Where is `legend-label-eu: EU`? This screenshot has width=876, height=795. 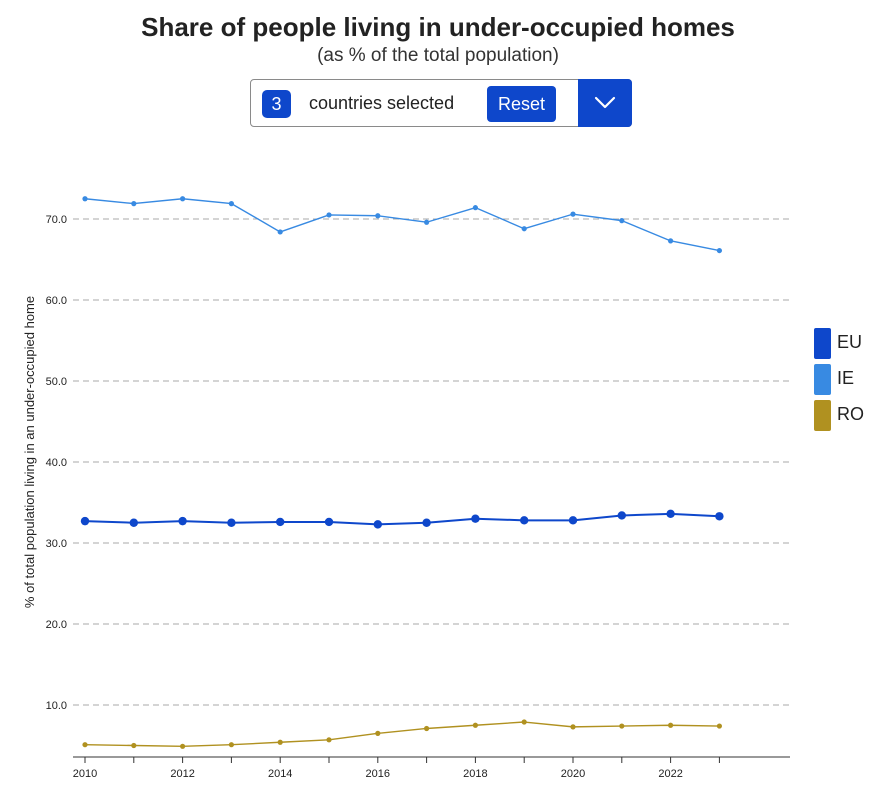 legend-label-eu: EU is located at coordinates (850, 342).